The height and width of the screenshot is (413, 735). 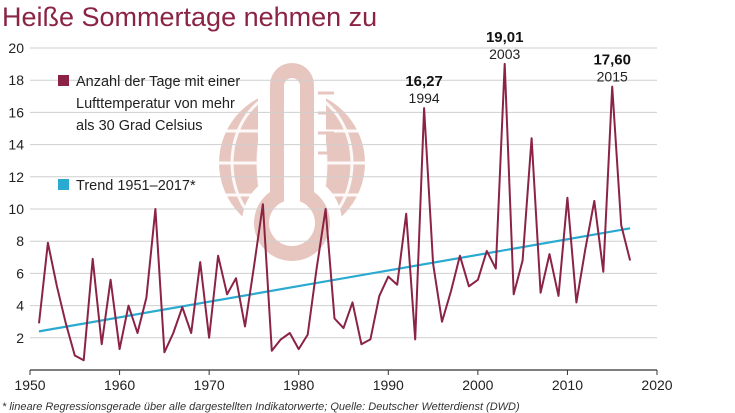 I want to click on x-tick-label-2000: 2000, so click(x=477, y=385).